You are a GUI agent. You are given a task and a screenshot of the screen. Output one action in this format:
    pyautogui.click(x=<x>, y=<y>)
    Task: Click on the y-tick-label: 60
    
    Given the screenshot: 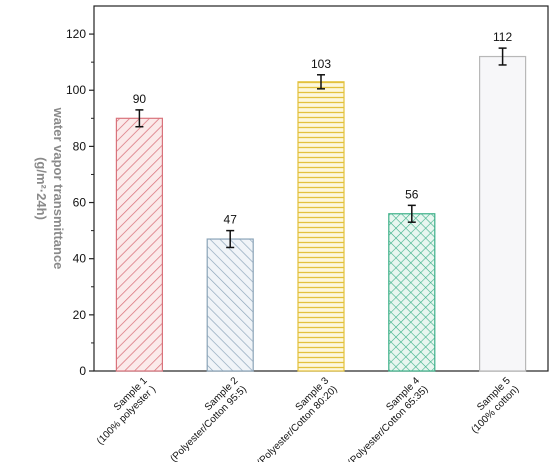 What is the action you would take?
    pyautogui.click(x=80, y=203)
    